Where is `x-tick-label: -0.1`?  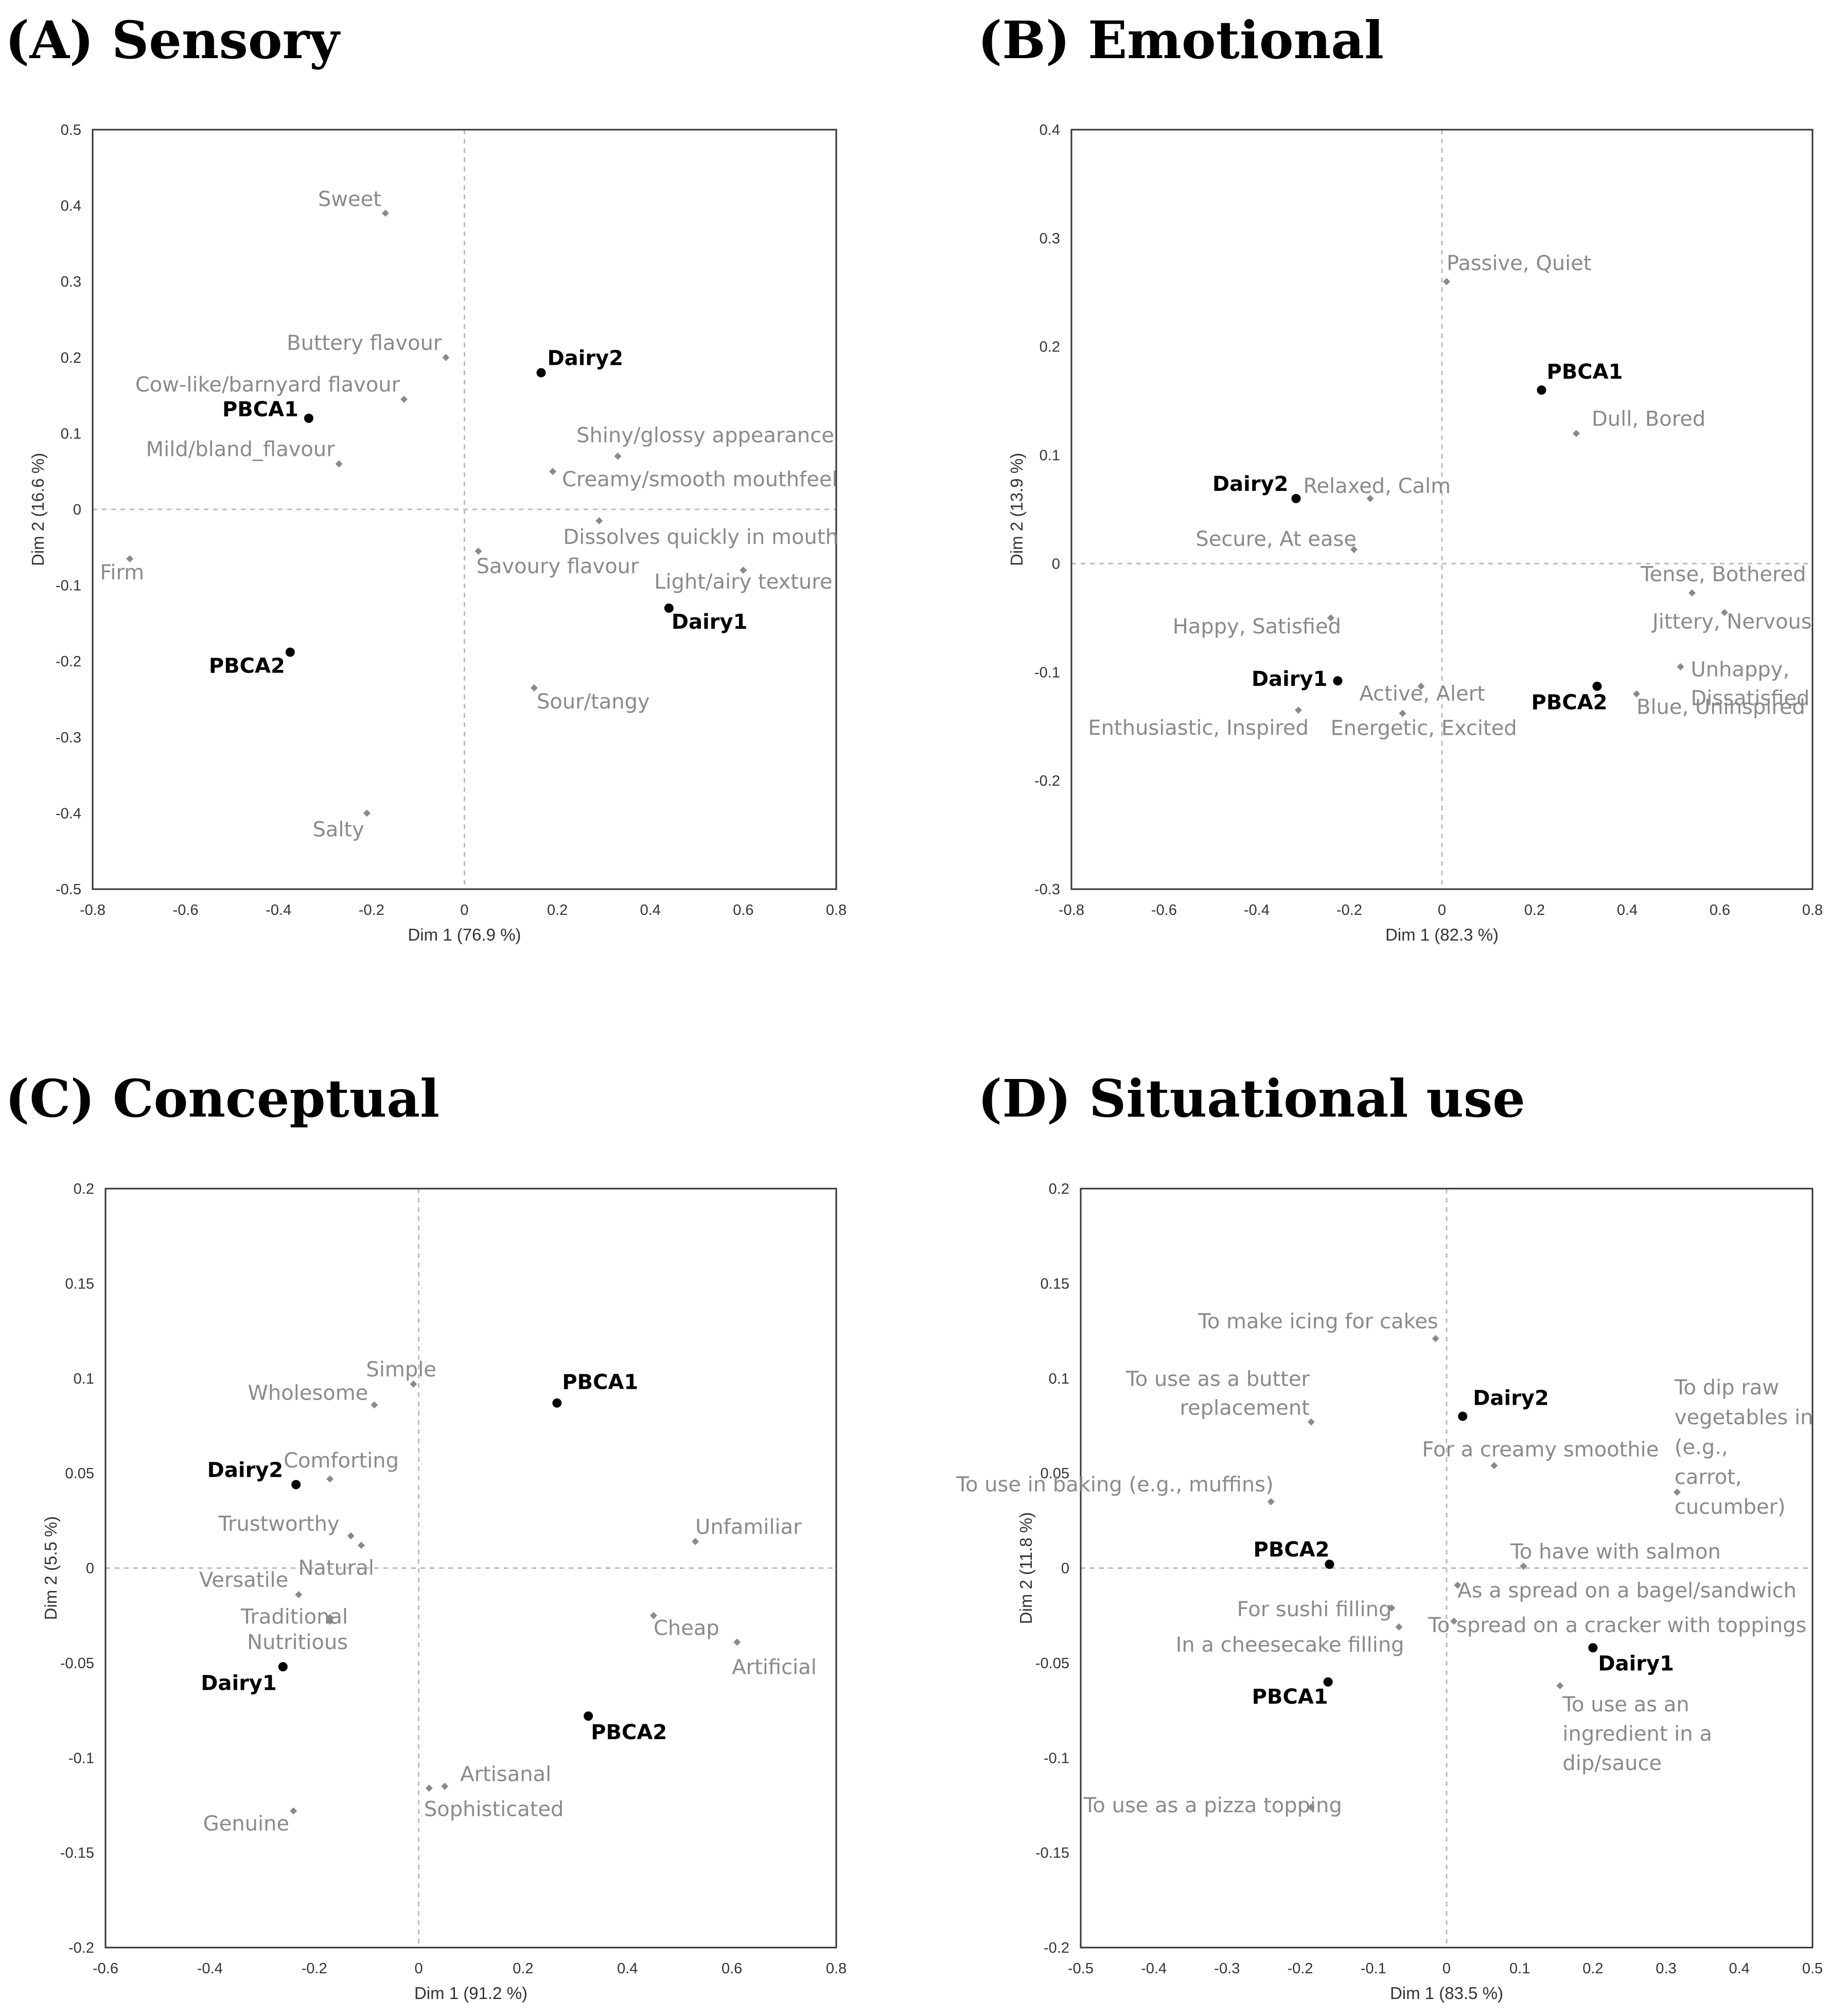 x-tick-label: -0.1 is located at coordinates (1373, 1968).